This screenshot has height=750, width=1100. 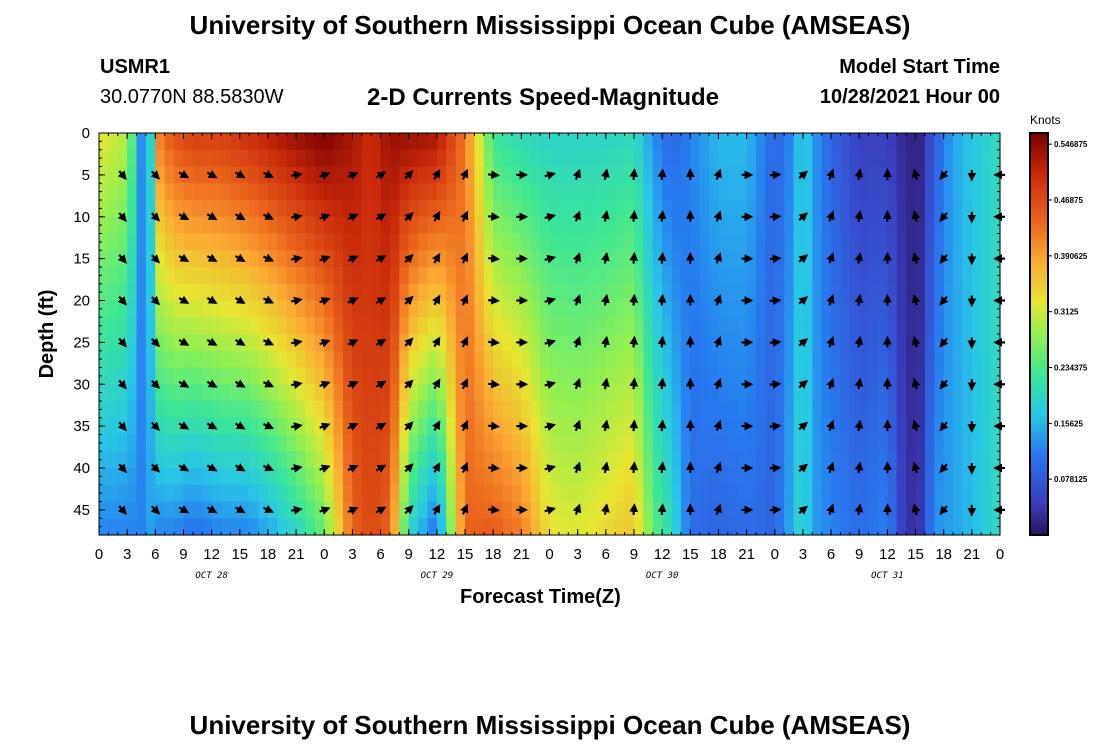 What do you see at coordinates (409, 554) in the screenshot?
I see `x-tick-label: 9` at bounding box center [409, 554].